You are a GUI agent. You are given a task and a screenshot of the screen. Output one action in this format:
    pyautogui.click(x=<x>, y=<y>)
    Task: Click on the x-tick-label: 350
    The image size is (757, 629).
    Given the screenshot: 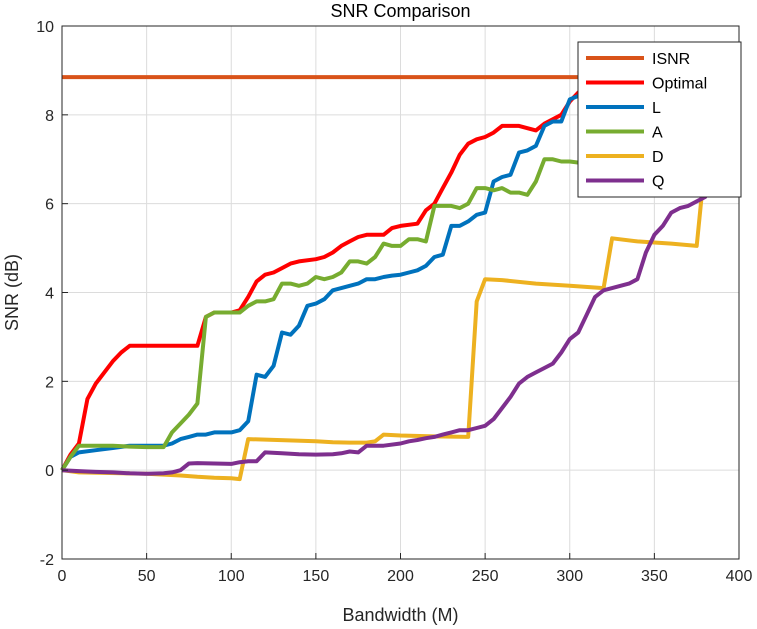 What is the action you would take?
    pyautogui.click(x=654, y=576)
    